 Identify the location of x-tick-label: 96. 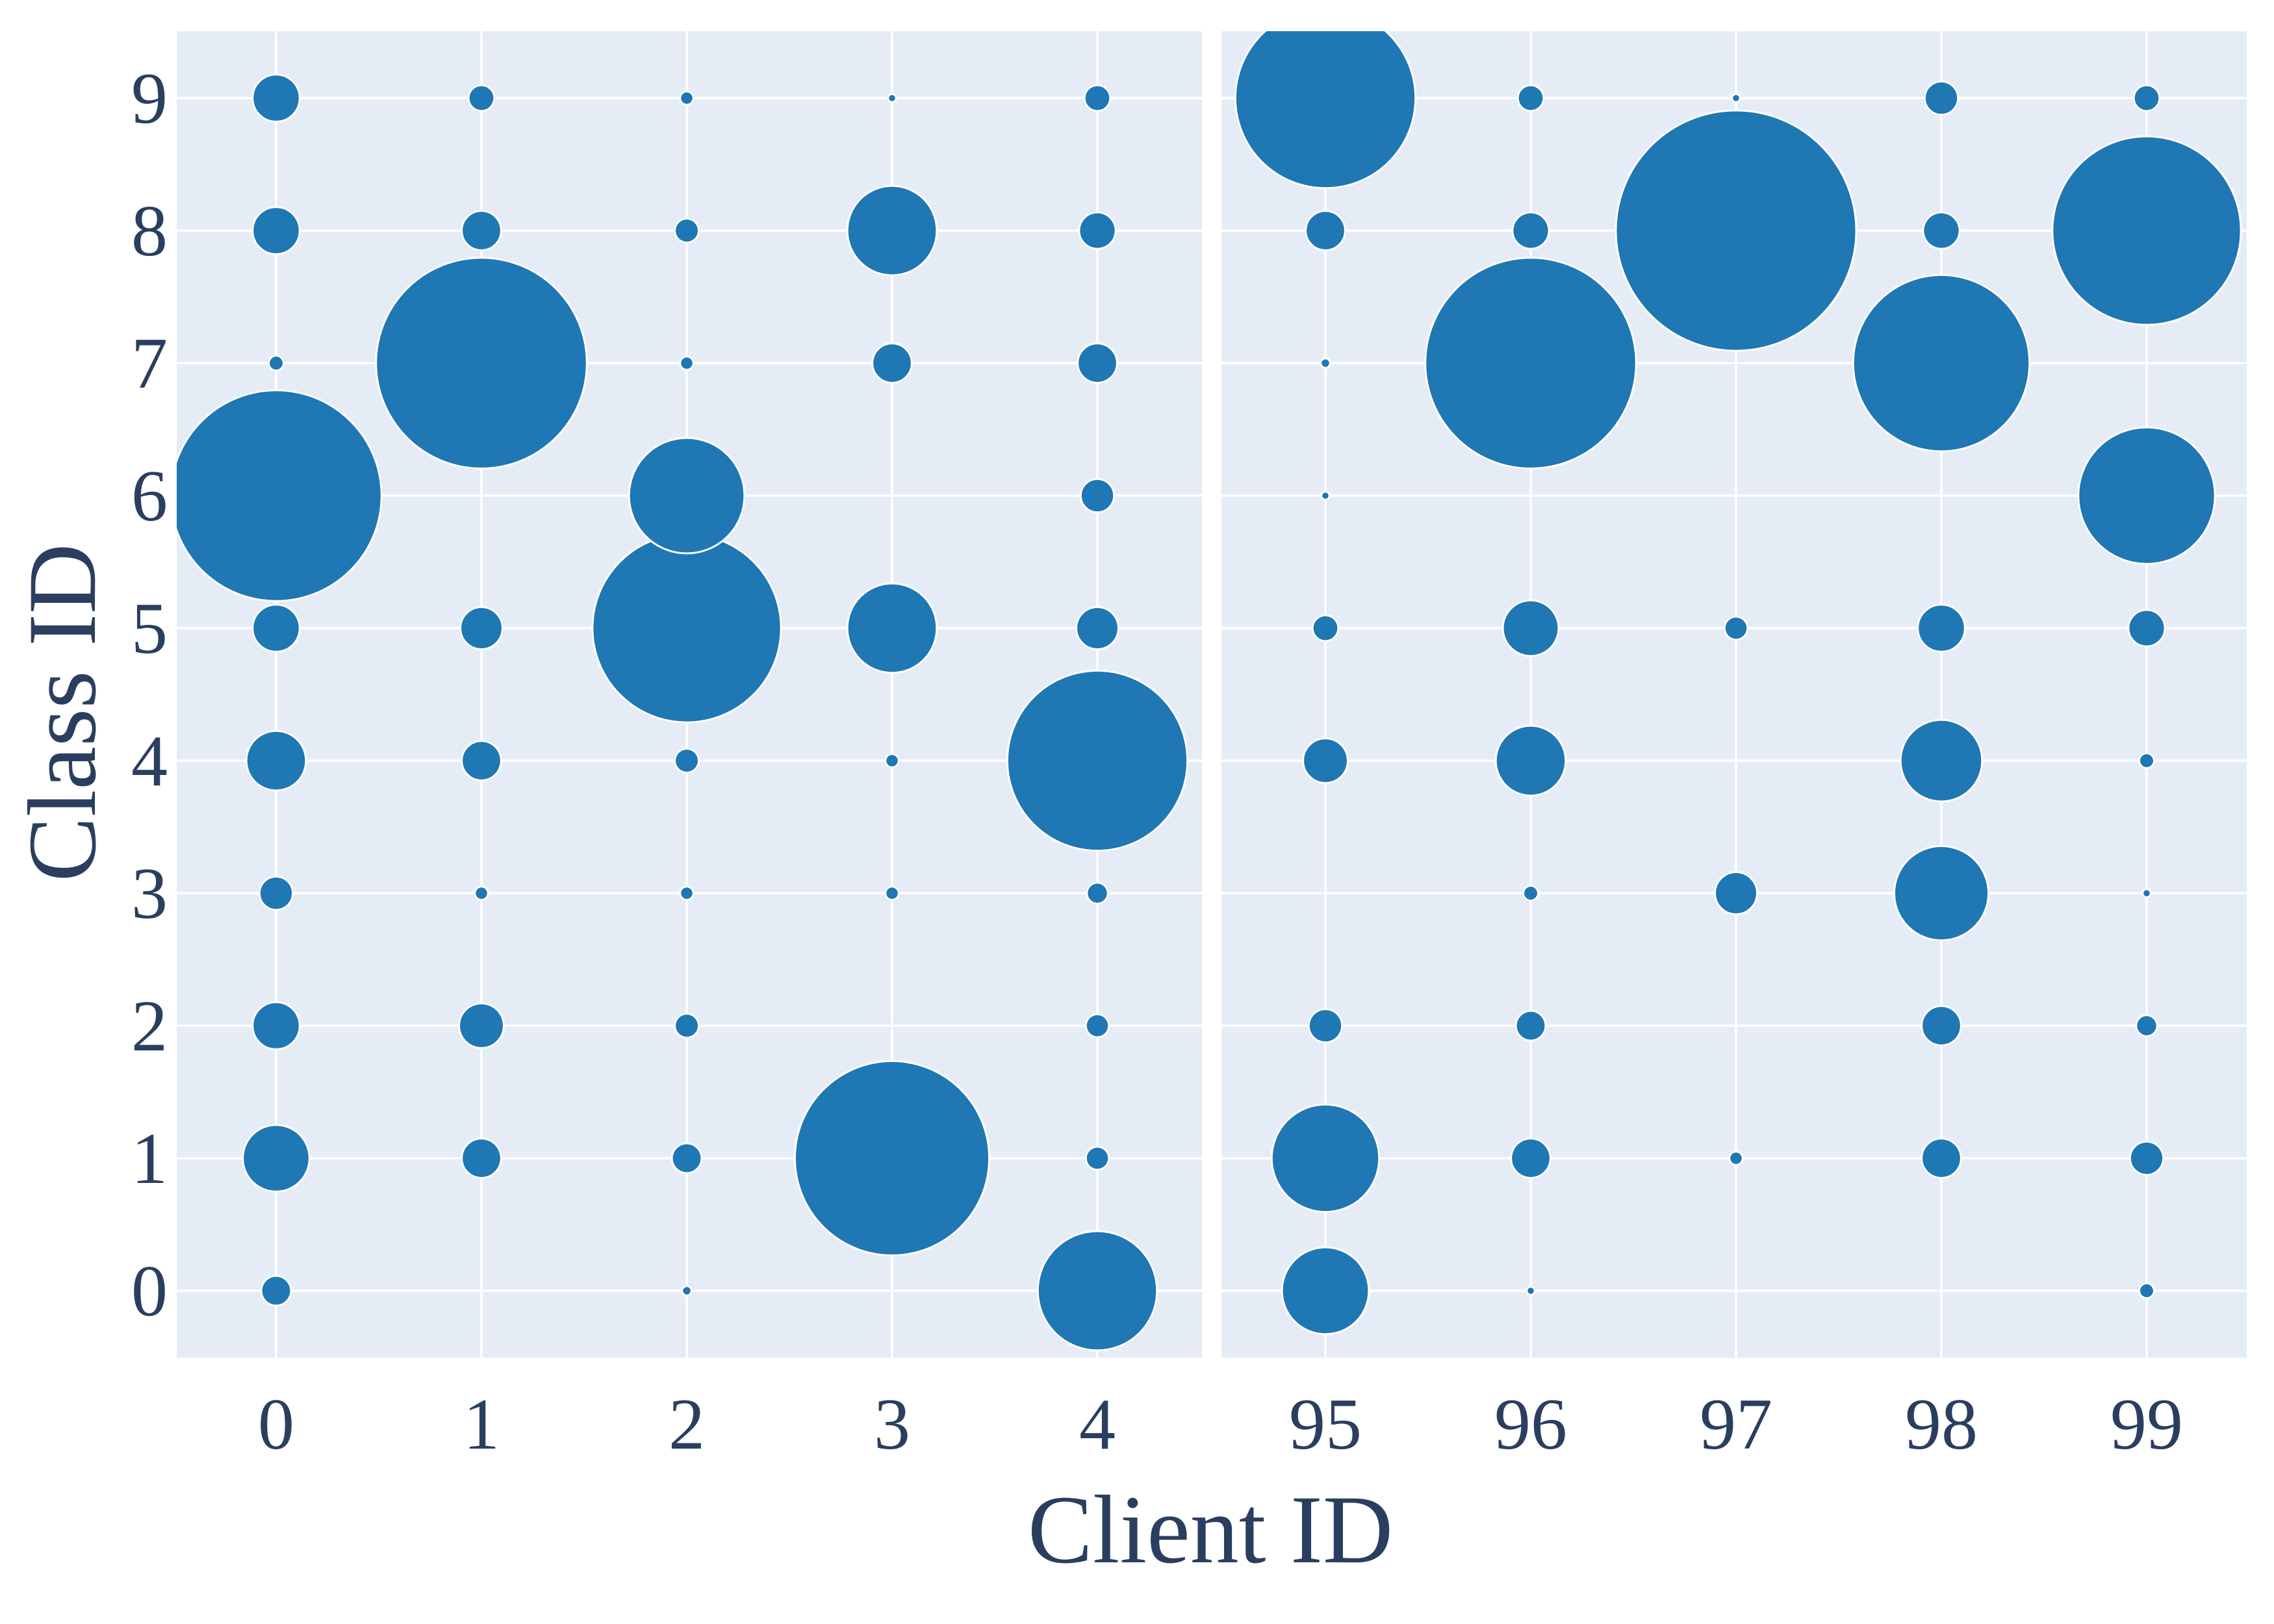
(1530, 1424).